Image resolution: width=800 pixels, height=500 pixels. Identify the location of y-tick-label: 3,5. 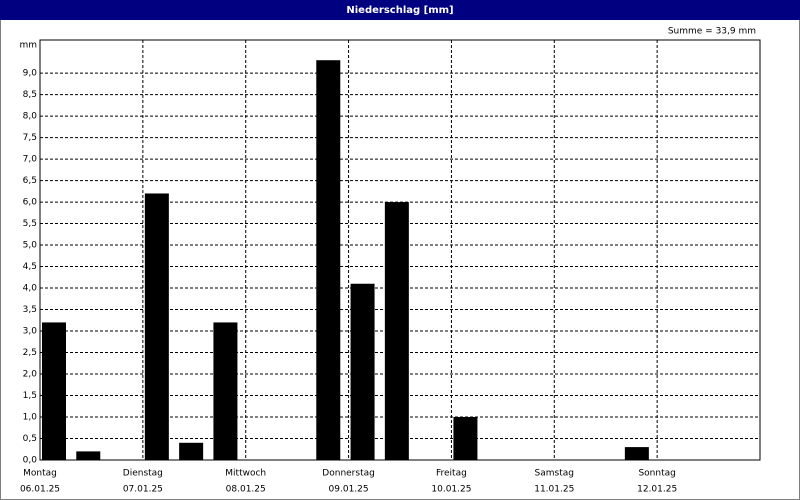
(30, 310).